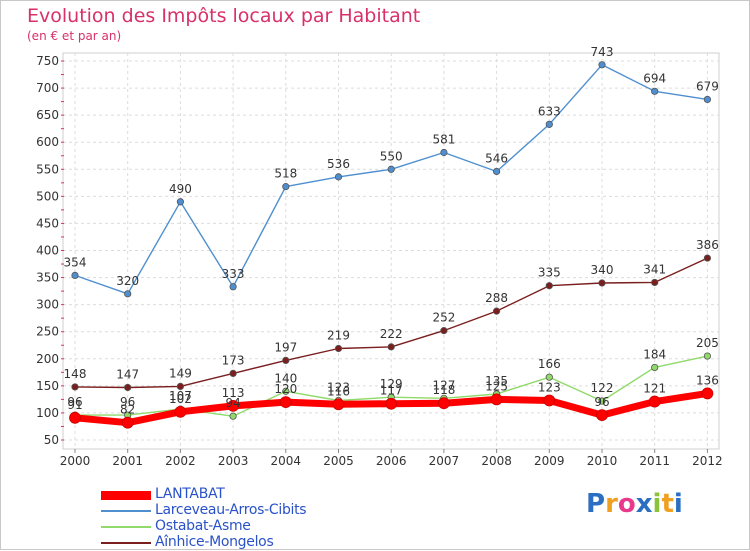  Describe the element at coordinates (634, 504) in the screenshot. I see `brand-logo: Proxiti` at that location.